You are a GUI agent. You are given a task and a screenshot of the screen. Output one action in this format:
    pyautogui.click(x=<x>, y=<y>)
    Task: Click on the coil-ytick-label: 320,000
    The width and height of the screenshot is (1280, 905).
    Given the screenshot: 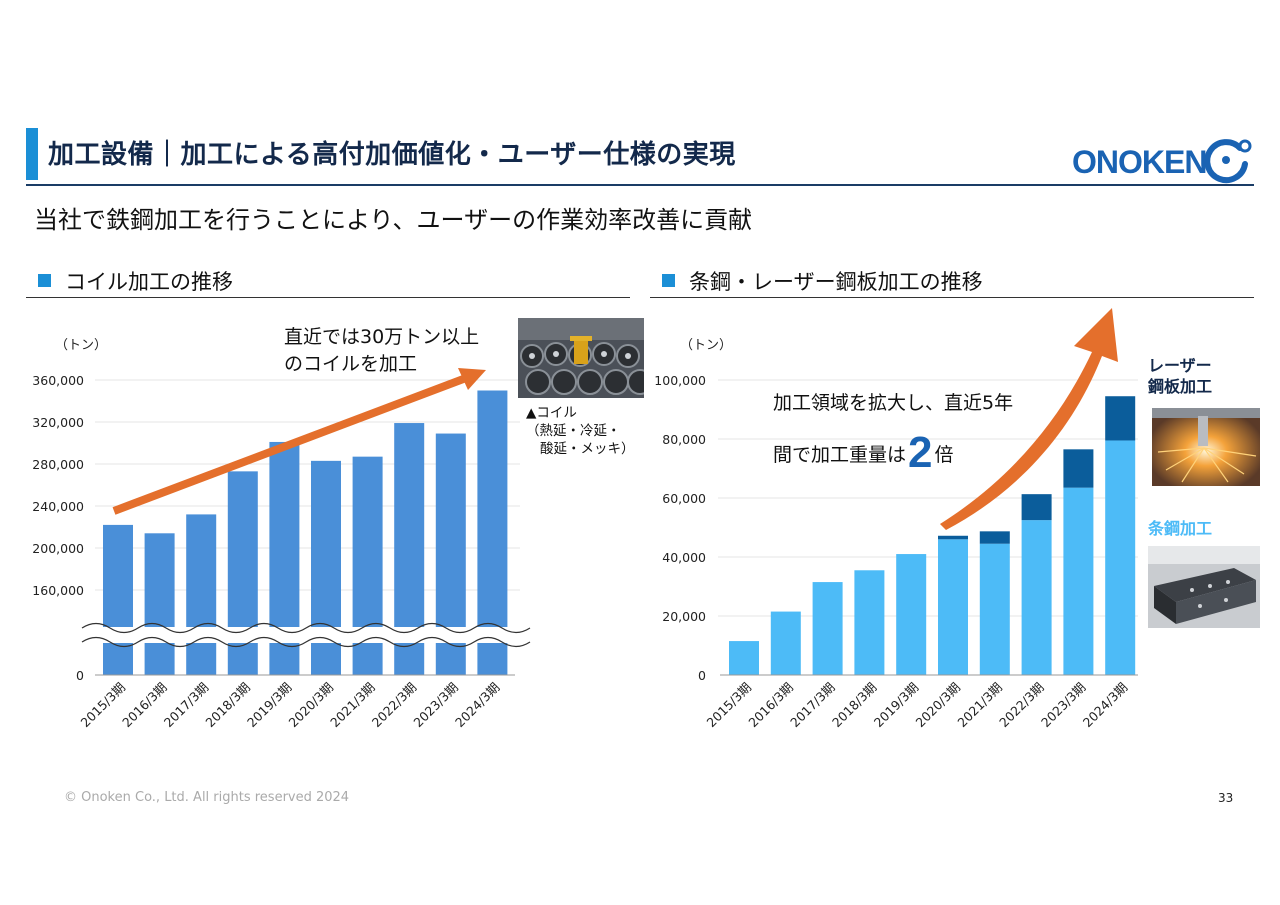 What is the action you would take?
    pyautogui.click(x=58, y=422)
    